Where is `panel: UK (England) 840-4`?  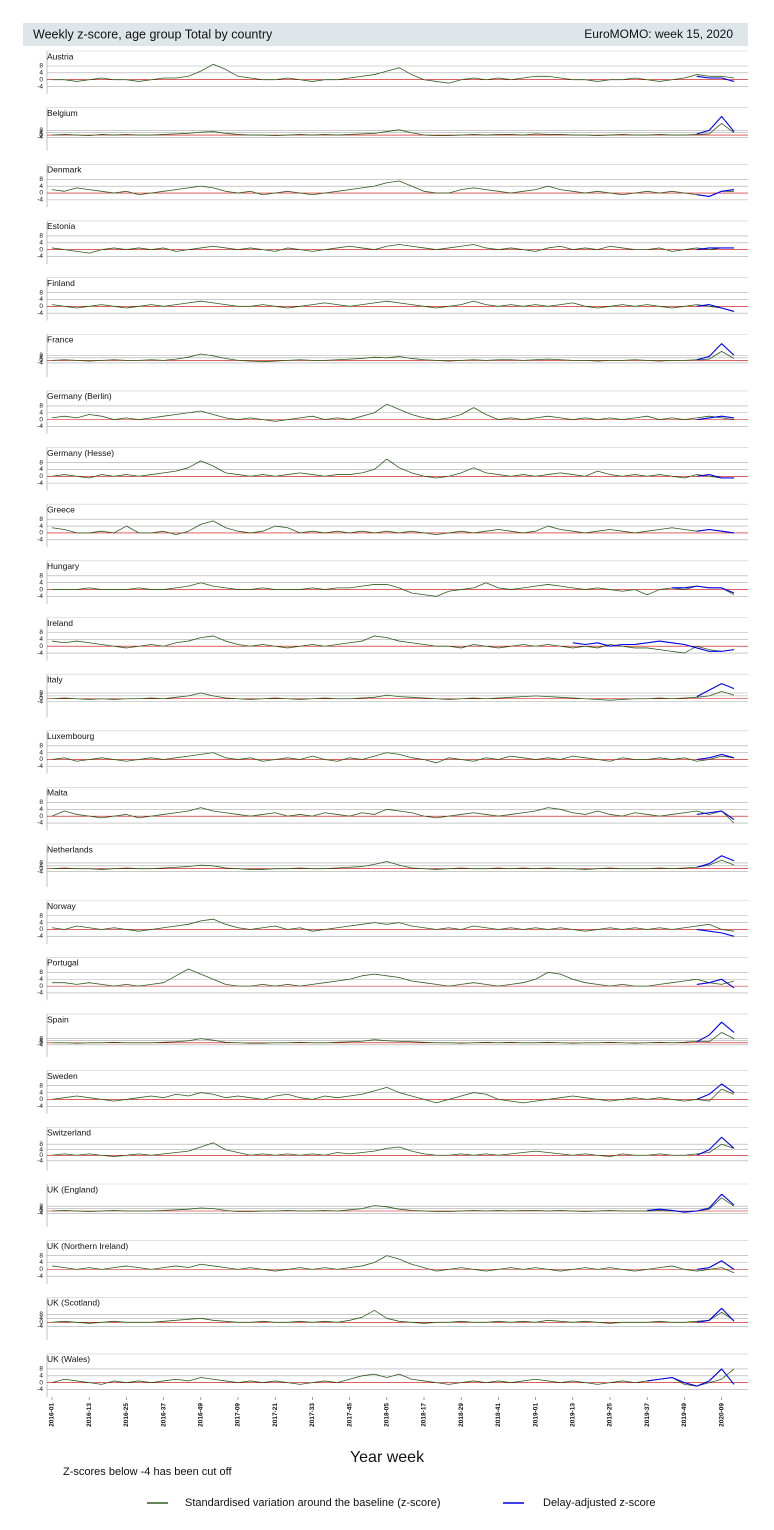 panel: UK (England) 840-4 is located at coordinates (392, 1205).